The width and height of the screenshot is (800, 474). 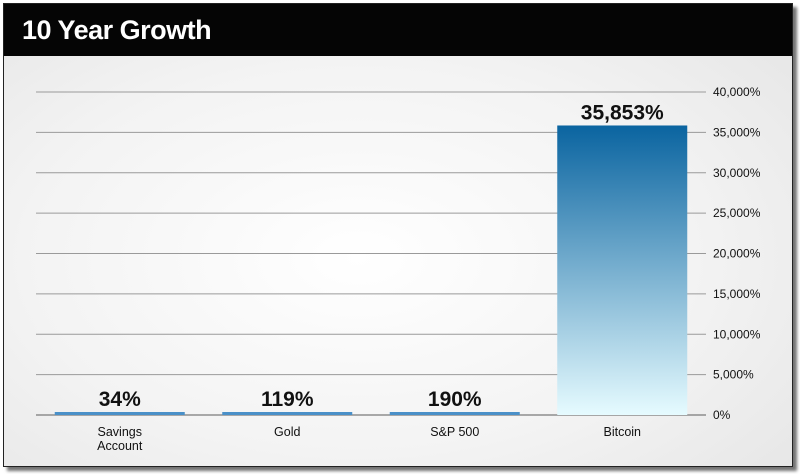 What do you see at coordinates (454, 432) in the screenshot?
I see `x-tick-label: S&P 500` at bounding box center [454, 432].